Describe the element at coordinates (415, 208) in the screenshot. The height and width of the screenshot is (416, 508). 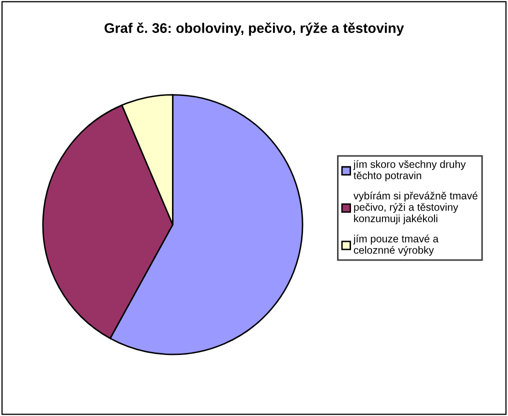
I see `legend-label: vybírám si převážně tmavé pečivo, rýži a těstoviny konzumuji jakékoli` at that location.